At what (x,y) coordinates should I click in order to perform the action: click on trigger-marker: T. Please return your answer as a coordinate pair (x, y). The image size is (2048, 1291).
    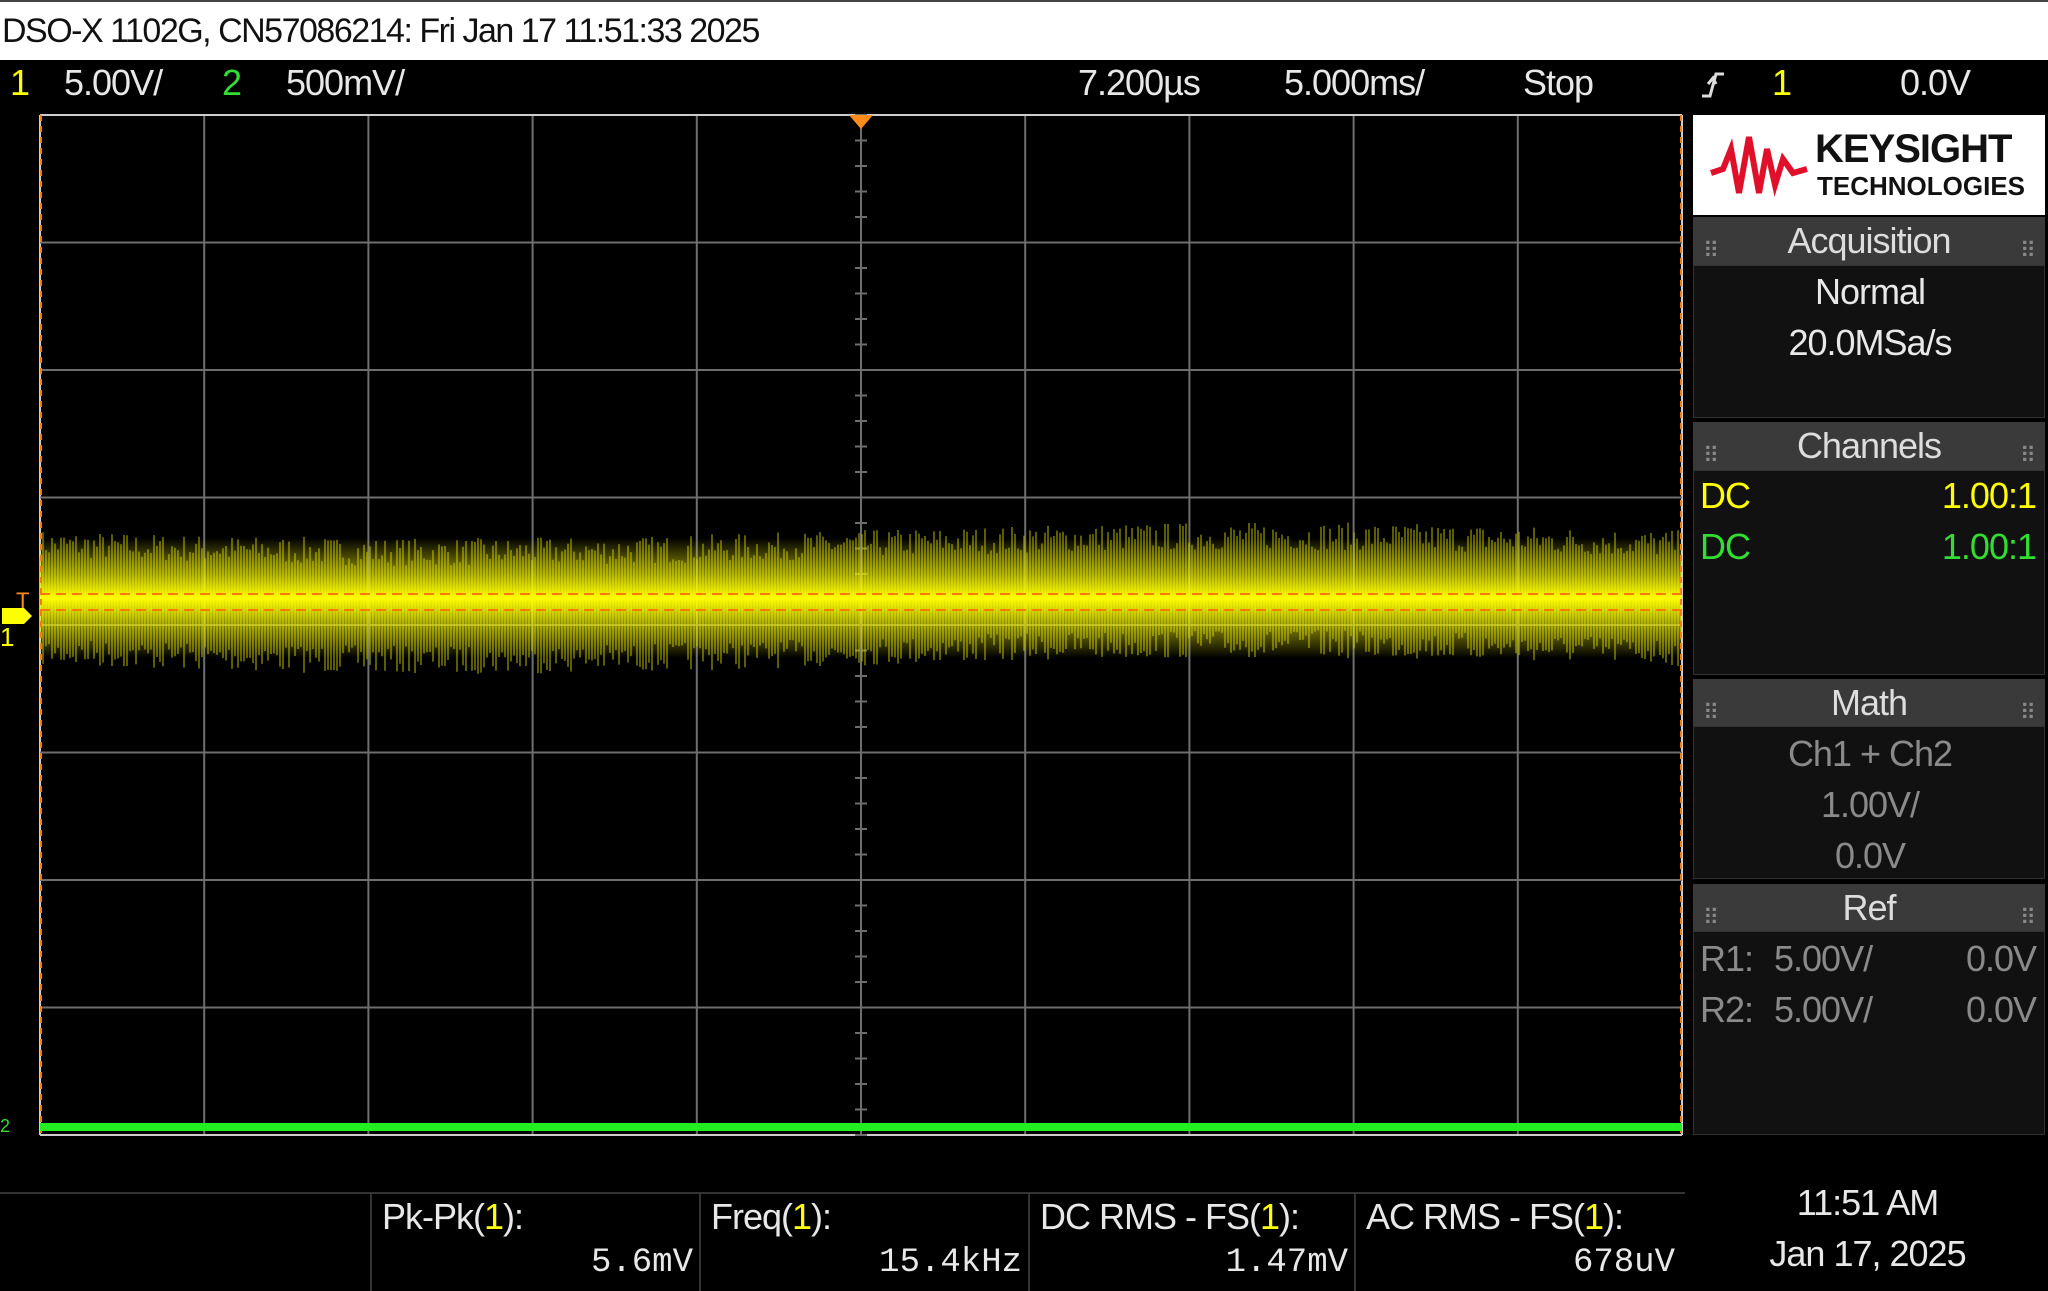
    Looking at the image, I should click on (23, 600).